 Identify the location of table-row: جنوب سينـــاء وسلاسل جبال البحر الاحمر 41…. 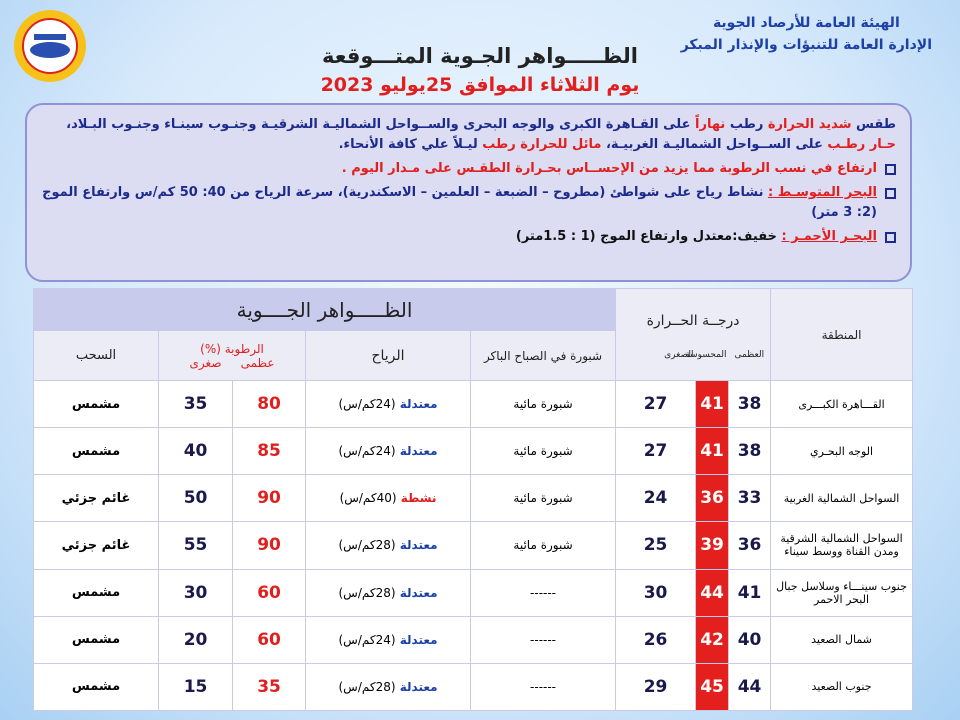
(473, 592).